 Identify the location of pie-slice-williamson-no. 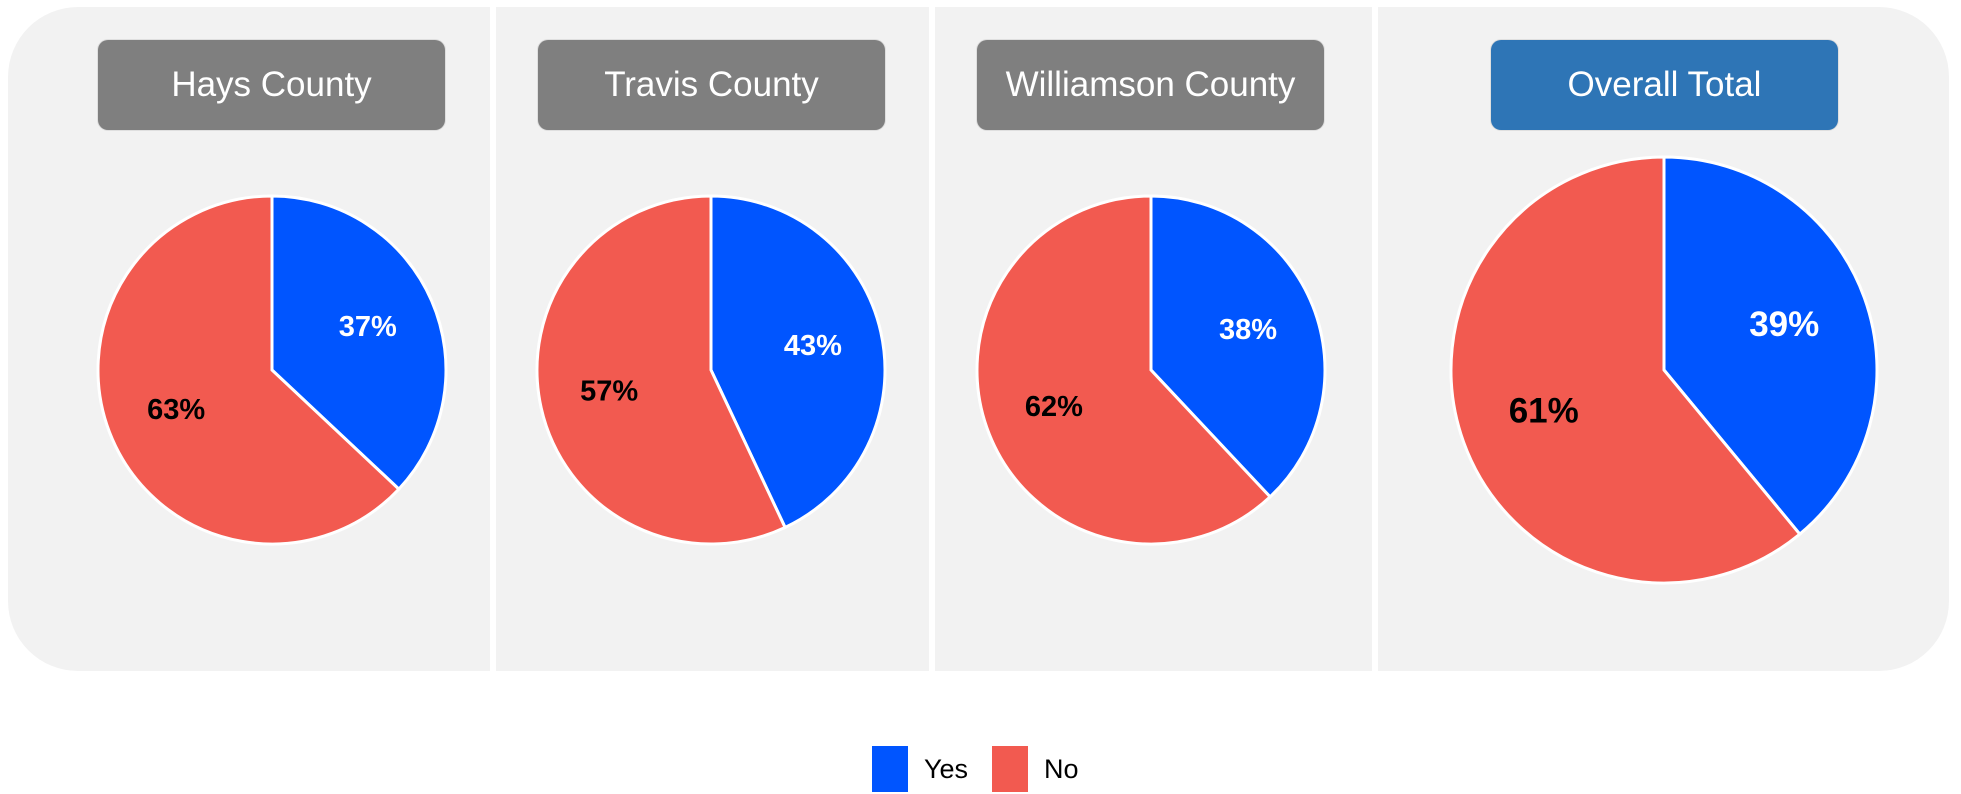
(1124, 370).